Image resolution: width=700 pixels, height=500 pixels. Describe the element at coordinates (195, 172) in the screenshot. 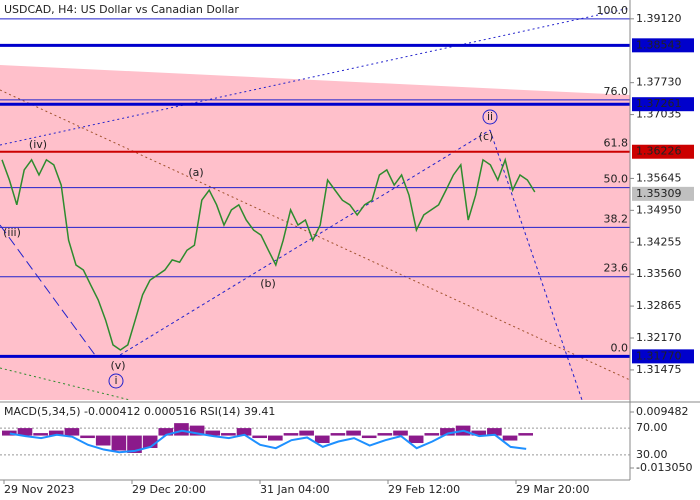

I see `wave-label: (a)` at that location.